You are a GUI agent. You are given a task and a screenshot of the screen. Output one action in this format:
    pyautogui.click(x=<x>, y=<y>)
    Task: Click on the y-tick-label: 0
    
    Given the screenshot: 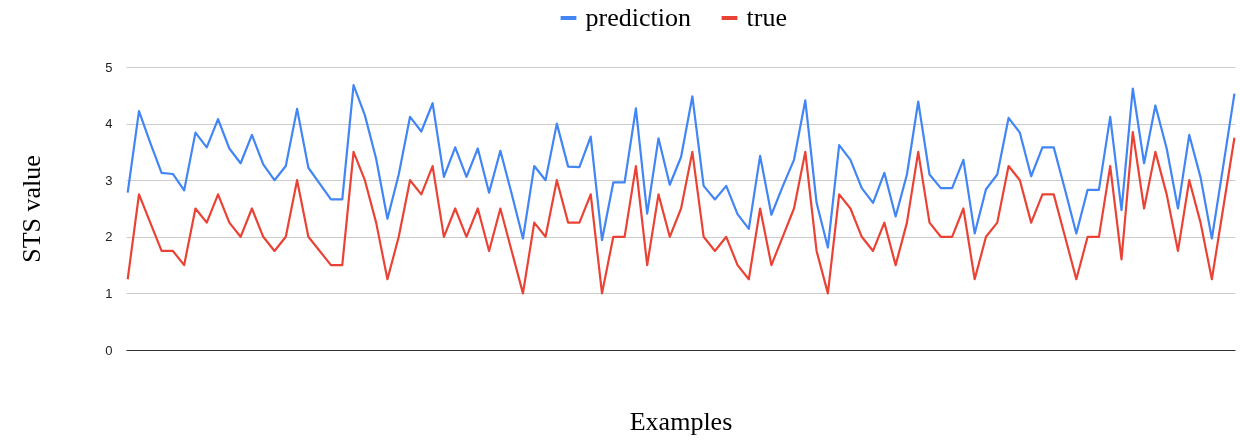 What is the action you would take?
    pyautogui.click(x=109, y=350)
    